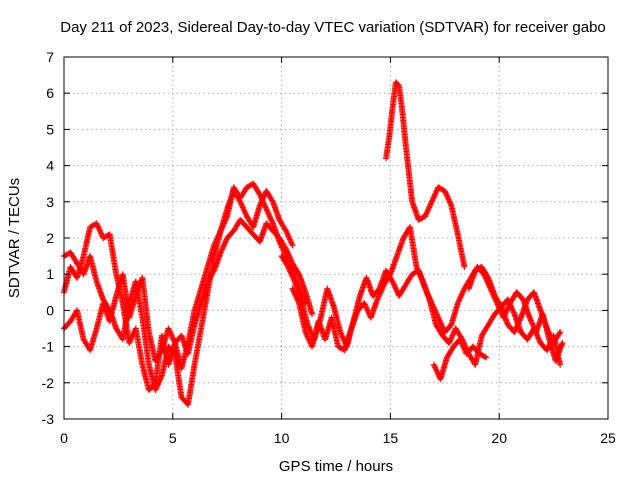  Describe the element at coordinates (48, 383) in the screenshot. I see `y-tick-label: -2` at that location.